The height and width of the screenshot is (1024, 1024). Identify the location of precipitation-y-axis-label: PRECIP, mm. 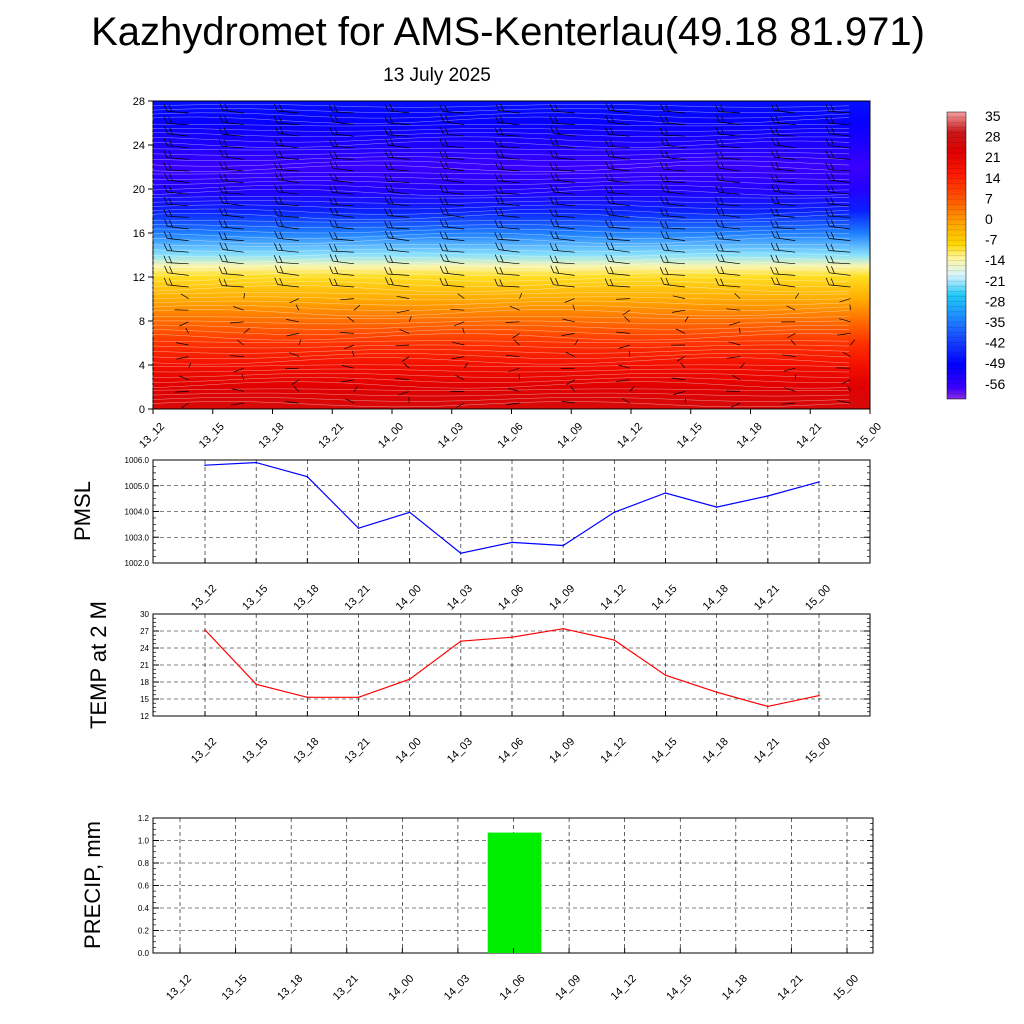
(92, 885).